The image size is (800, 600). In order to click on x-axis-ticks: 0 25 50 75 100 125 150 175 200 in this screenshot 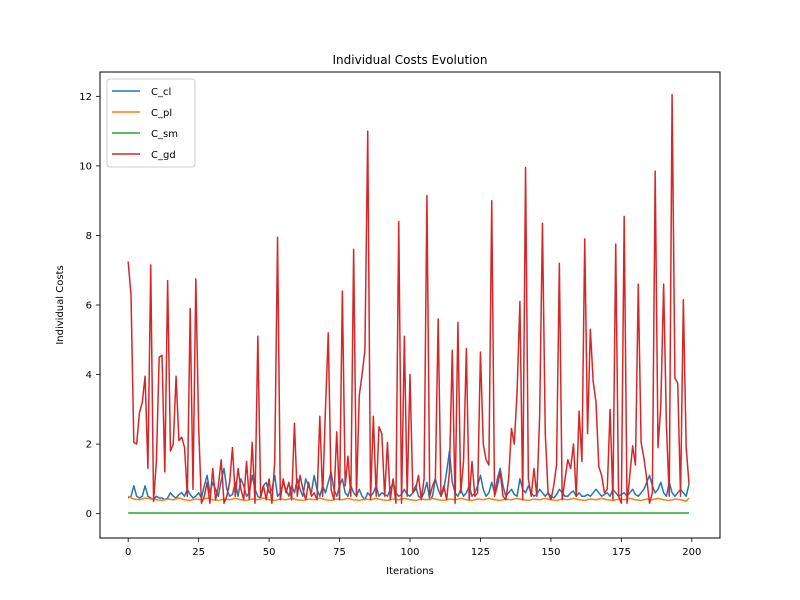, I will do `click(413, 548)`.